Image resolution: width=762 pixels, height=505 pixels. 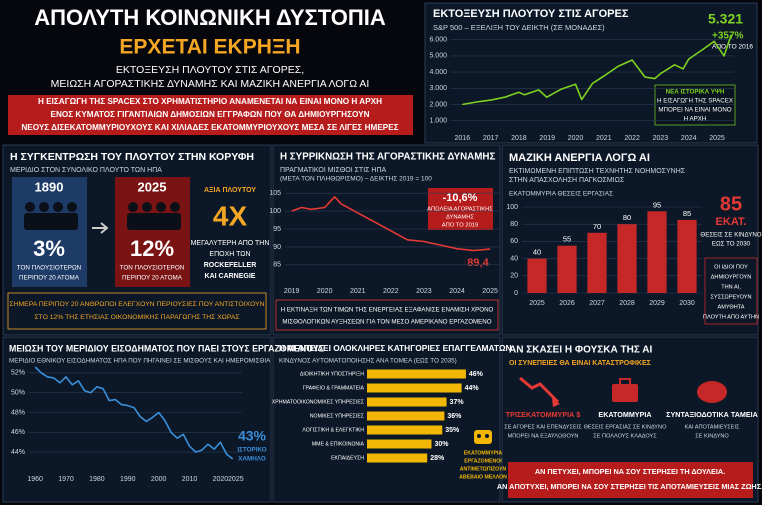 I want to click on label: ΣΤΗΝ ΑΠΑΣΧΟΛΗΣΗ ΠΑΓΚΟΣΜΙΩΣ, so click(x=567, y=180).